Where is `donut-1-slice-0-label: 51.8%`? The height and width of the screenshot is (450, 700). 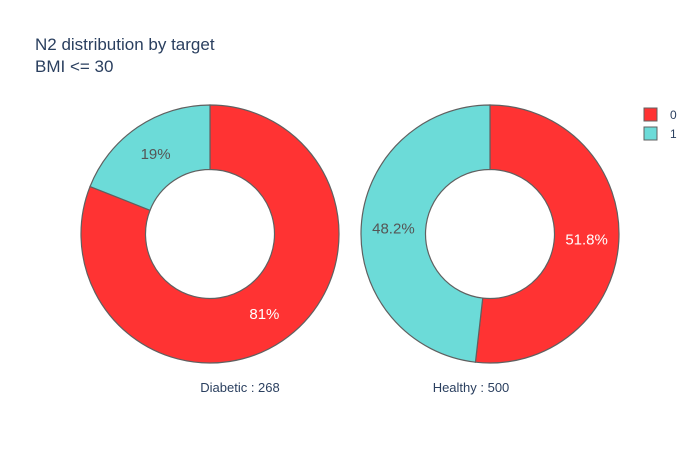 donut-1-slice-0-label: 51.8% is located at coordinates (586, 239).